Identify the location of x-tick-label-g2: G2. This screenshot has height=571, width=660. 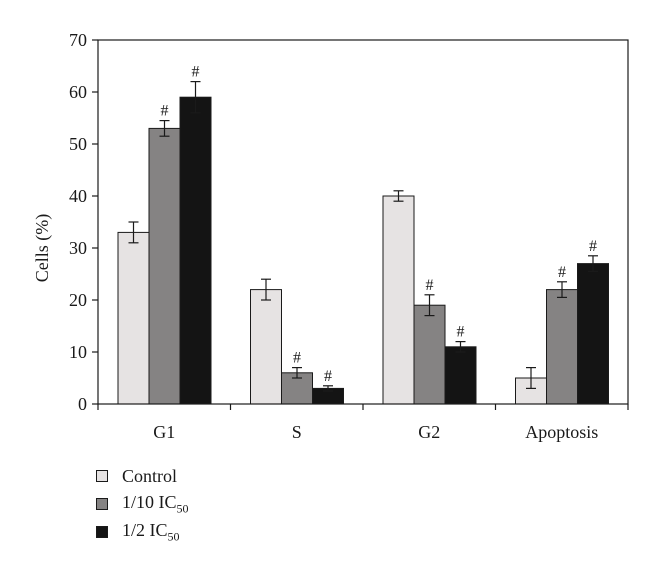
(429, 432).